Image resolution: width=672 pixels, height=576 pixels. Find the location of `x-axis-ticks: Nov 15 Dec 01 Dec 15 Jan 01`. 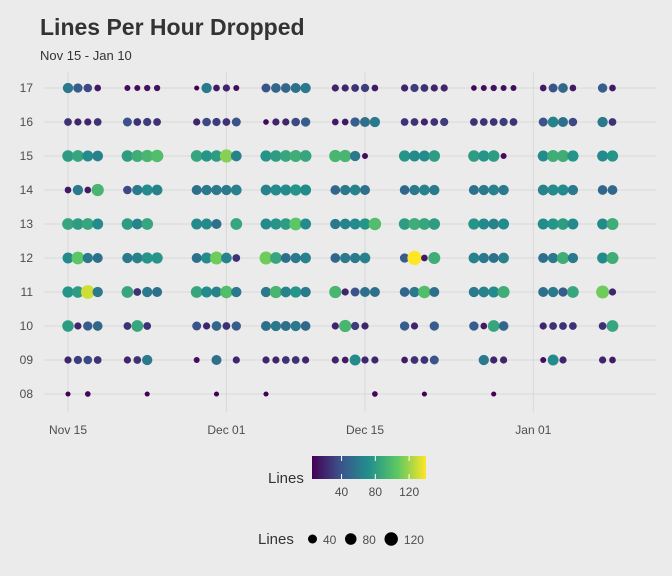

x-axis-ticks: Nov 15 Dec 01 Dec 15 Jan 01 is located at coordinates (300, 430).